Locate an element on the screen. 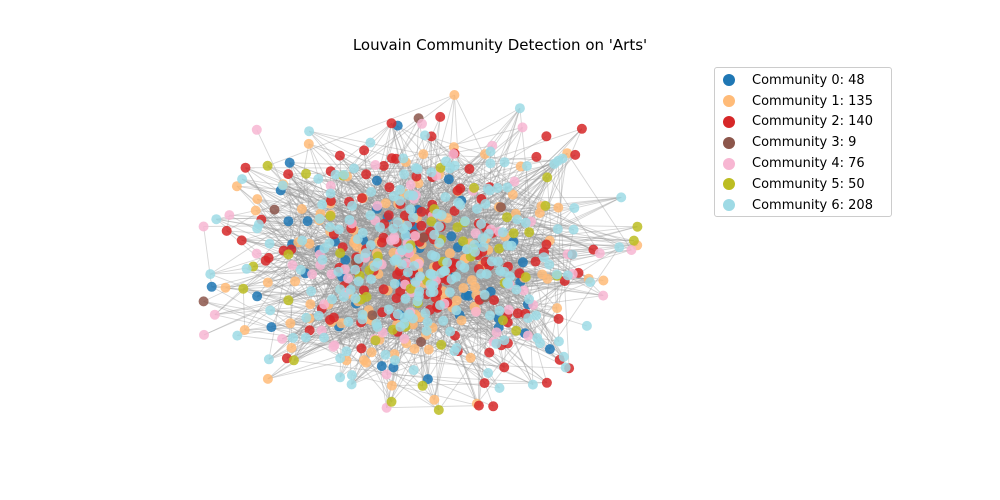 The height and width of the screenshot is (500, 1000). legend-label: Community 0: 48 is located at coordinates (808, 80).